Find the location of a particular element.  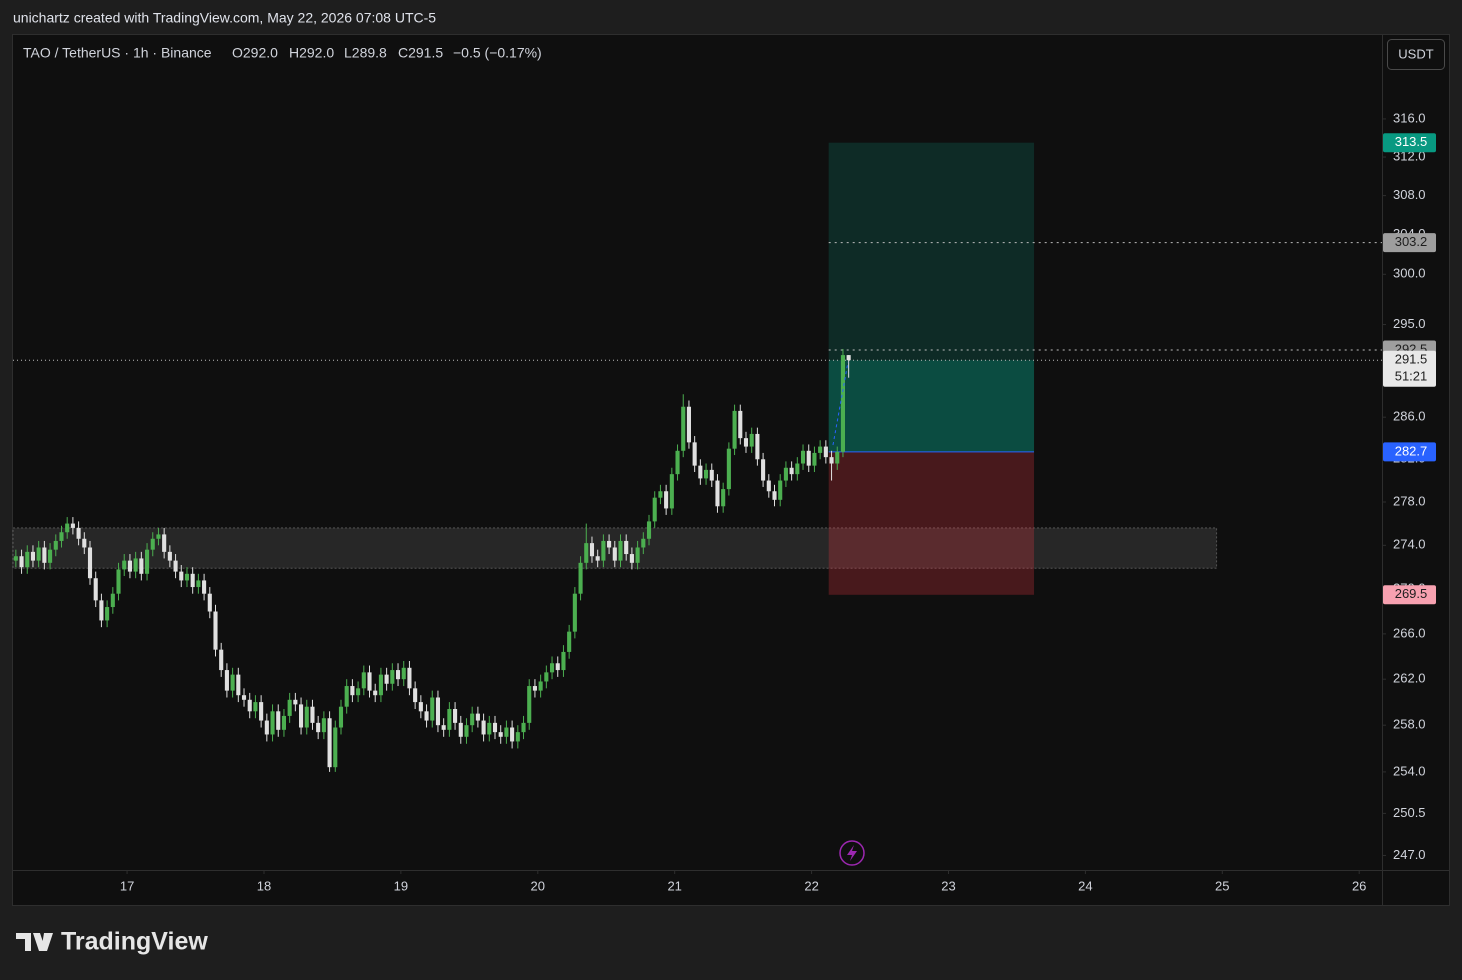

brand-logo is located at coordinates (34, 942).